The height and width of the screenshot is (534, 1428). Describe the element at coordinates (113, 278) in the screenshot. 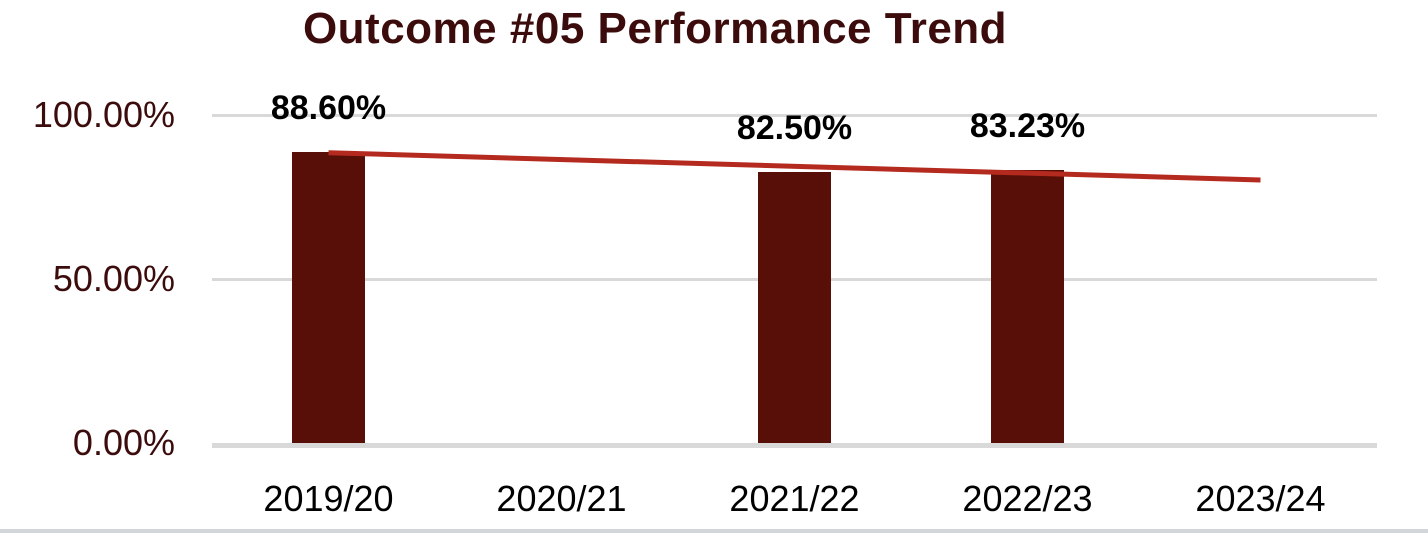

I see `y-axis-tick-label: 50.00%` at that location.